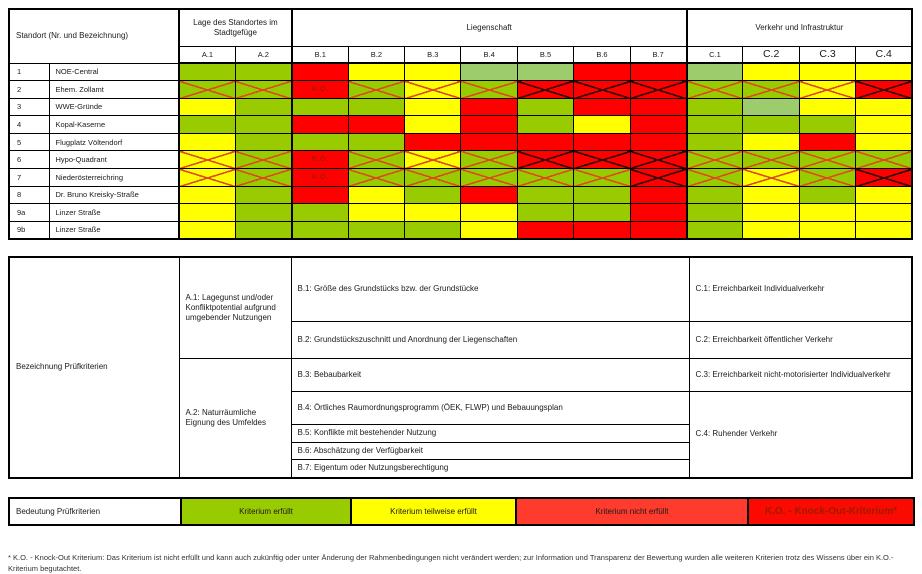 Image resolution: width=922 pixels, height=574 pixels. What do you see at coordinates (29, 212) in the screenshot?
I see `row-number: 9a` at bounding box center [29, 212].